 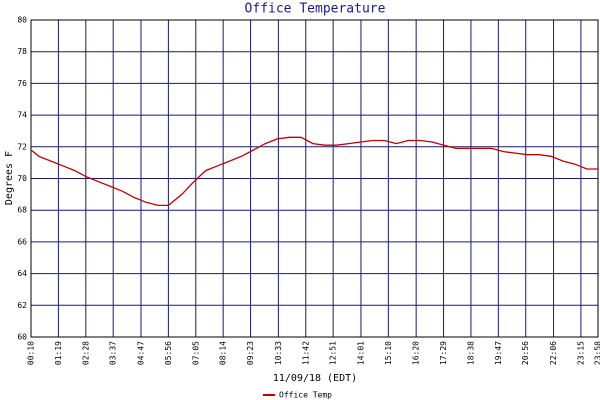 What do you see at coordinates (22, 305) in the screenshot?
I see `y-tick-label: 62` at bounding box center [22, 305].